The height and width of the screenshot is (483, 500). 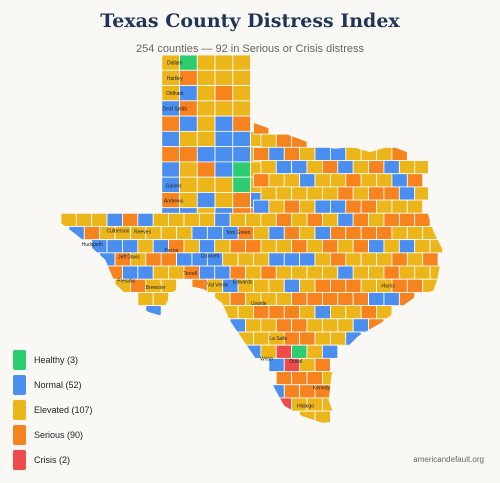 What do you see at coordinates (174, 201) in the screenshot?
I see `county-label-andrews: Andrews` at bounding box center [174, 201].